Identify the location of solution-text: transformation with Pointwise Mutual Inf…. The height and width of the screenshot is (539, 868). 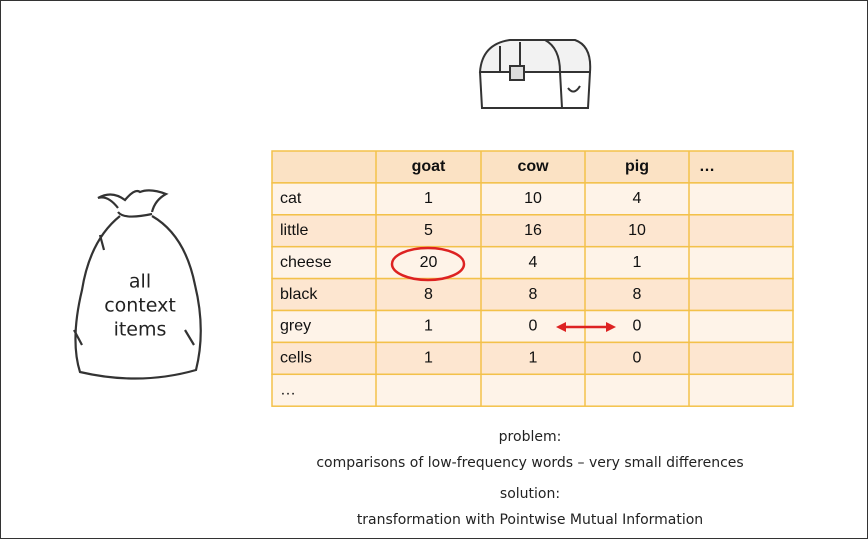
(530, 520).